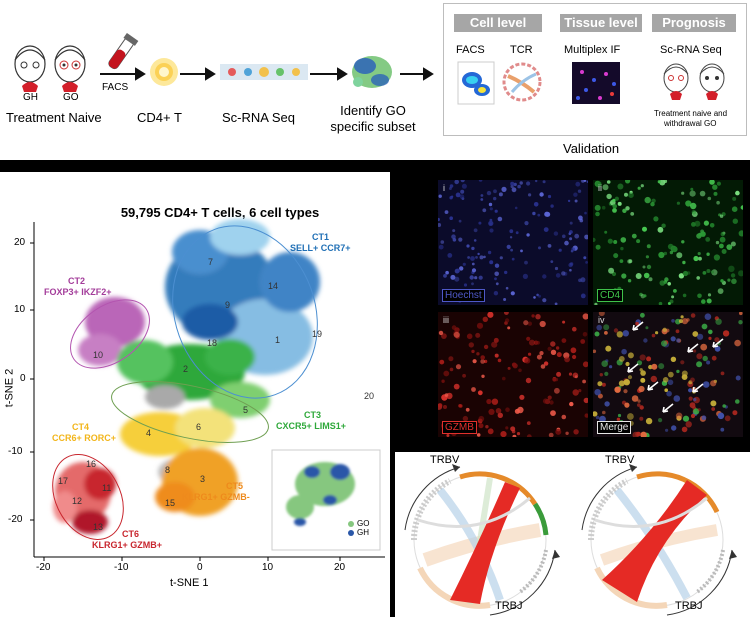 The width and height of the screenshot is (750, 617). Describe the element at coordinates (199, 427) in the screenshot. I see `cluster-label-6: 6` at that location.